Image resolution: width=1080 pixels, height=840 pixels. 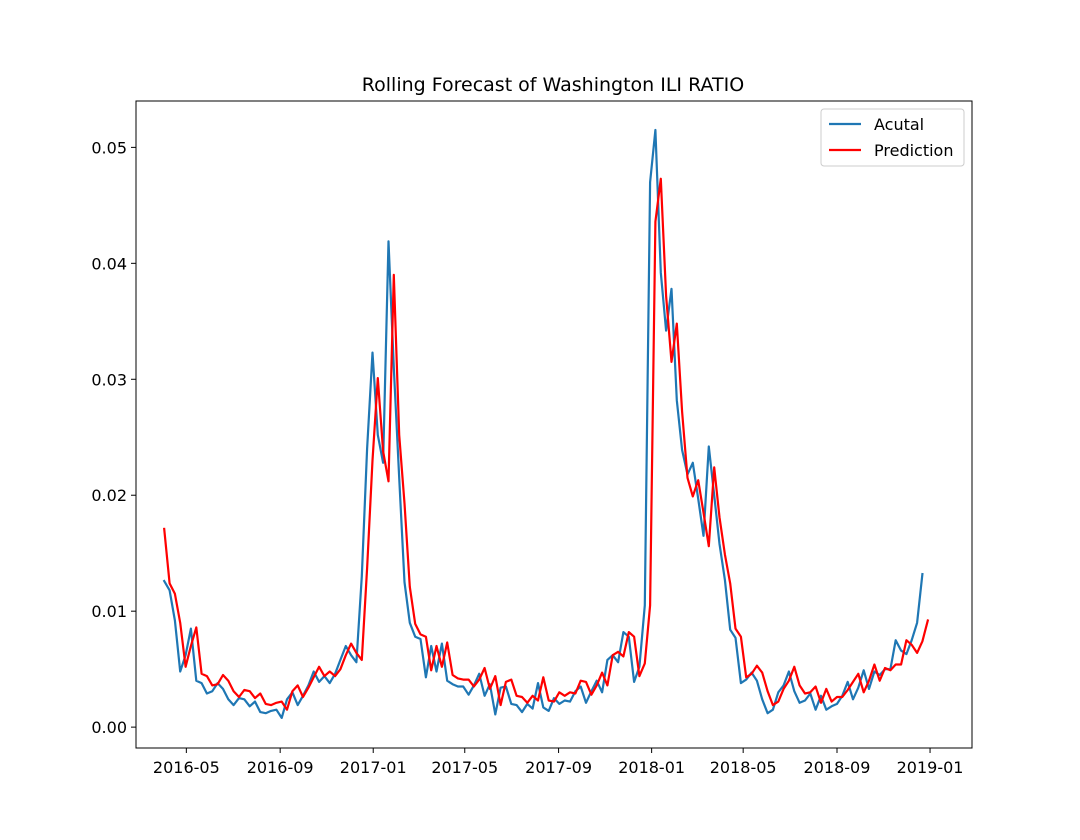 I want to click on x-tick-label: 2019-01, so click(x=930, y=767).